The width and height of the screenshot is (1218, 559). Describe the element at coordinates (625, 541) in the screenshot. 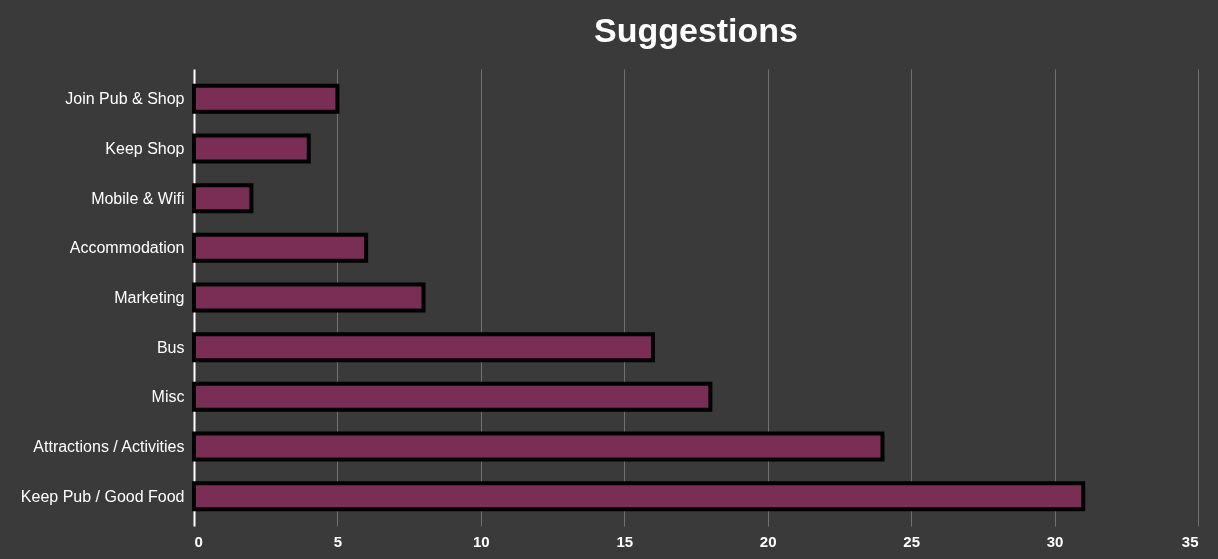

I see `x-tick-label: 15` at that location.